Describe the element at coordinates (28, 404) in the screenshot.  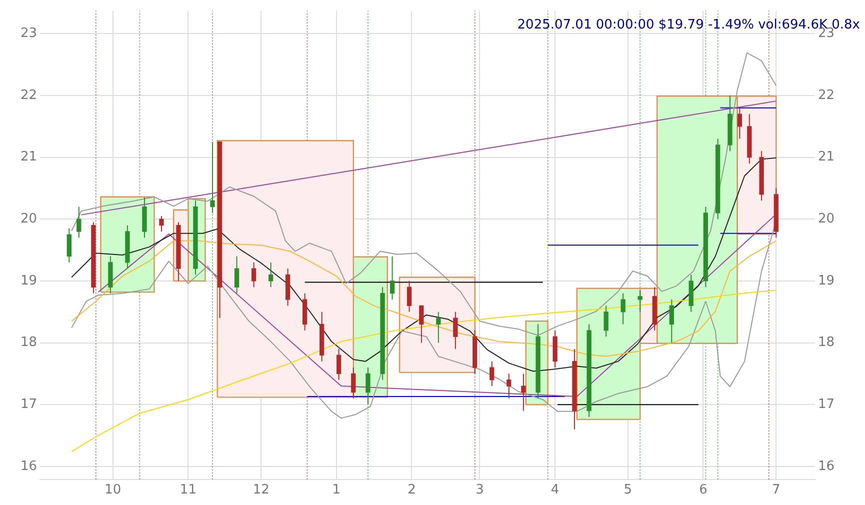
I see `y-tick-label: 17` at that location.